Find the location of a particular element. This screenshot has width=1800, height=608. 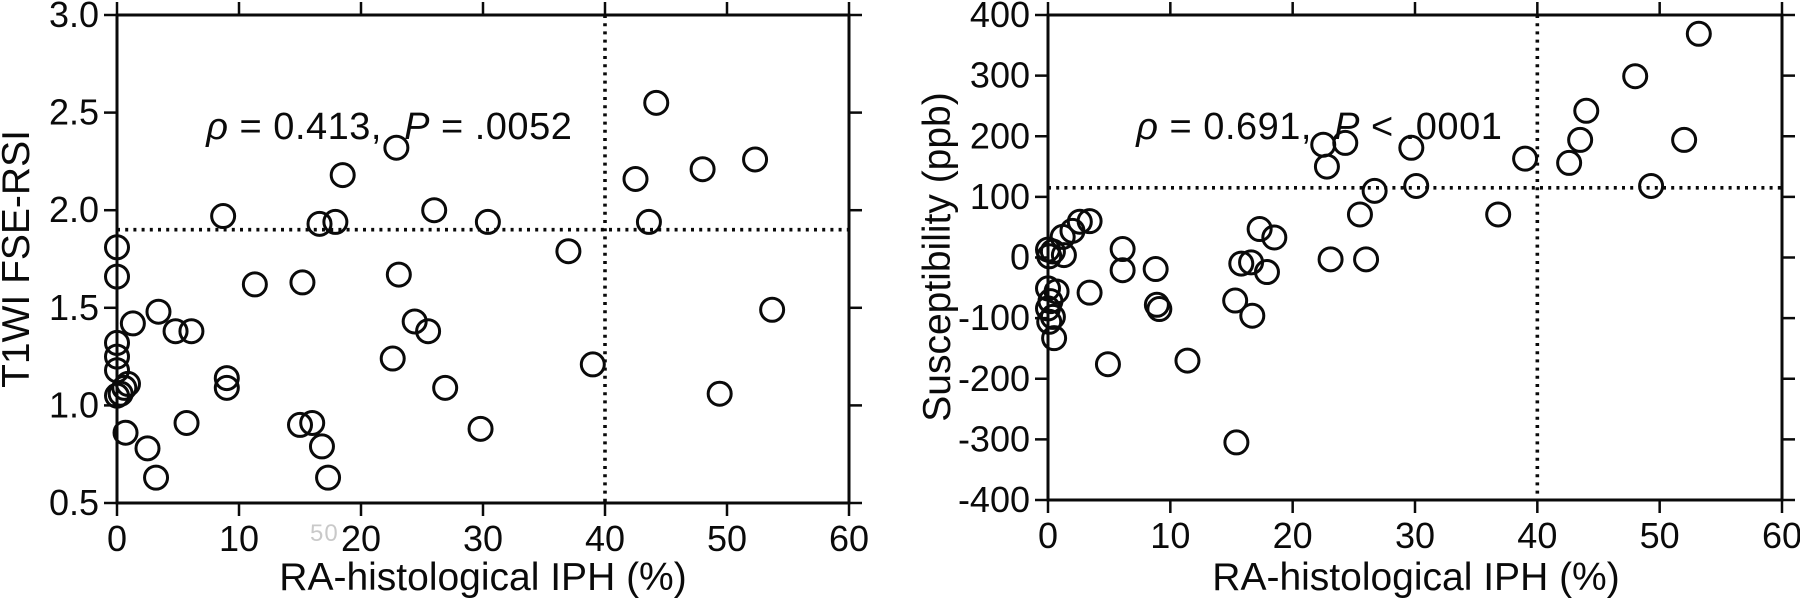

left-x-tick-label: 30 is located at coordinates (483, 538).